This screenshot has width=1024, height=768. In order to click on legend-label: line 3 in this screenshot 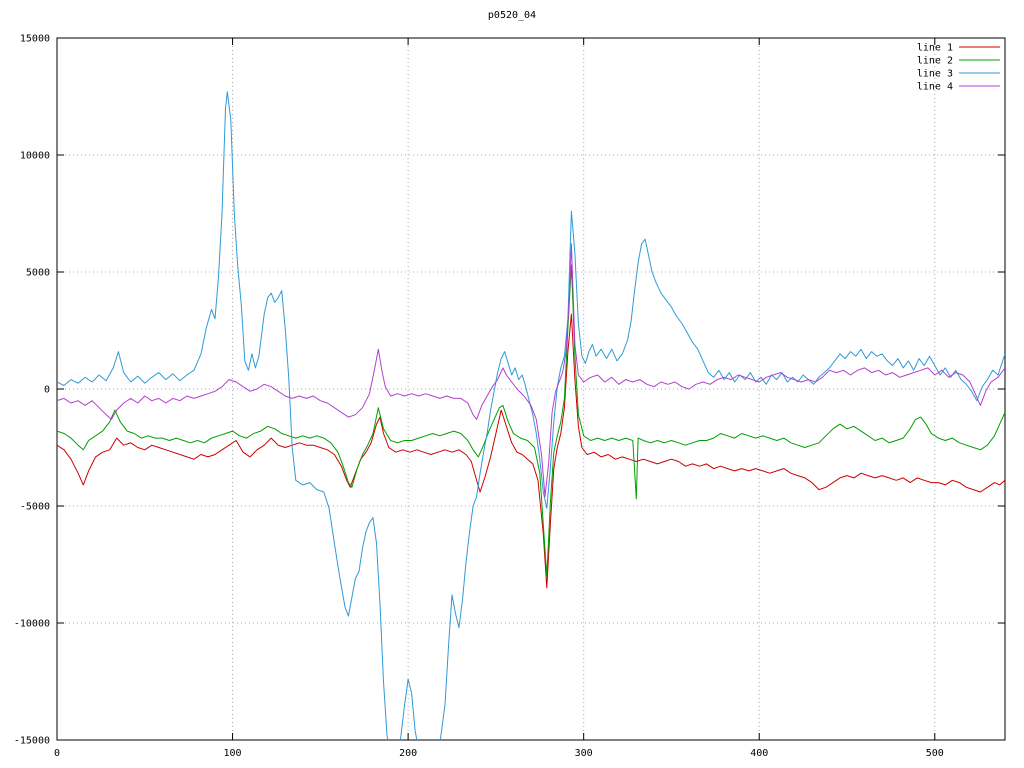, I will do `click(935, 74)`.